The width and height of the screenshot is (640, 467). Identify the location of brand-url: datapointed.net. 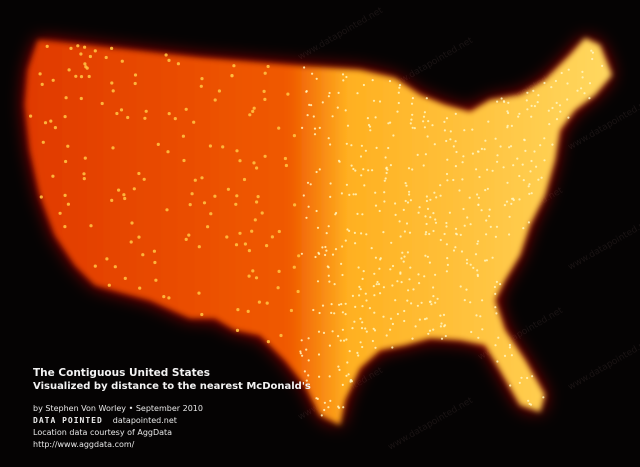
(144, 420).